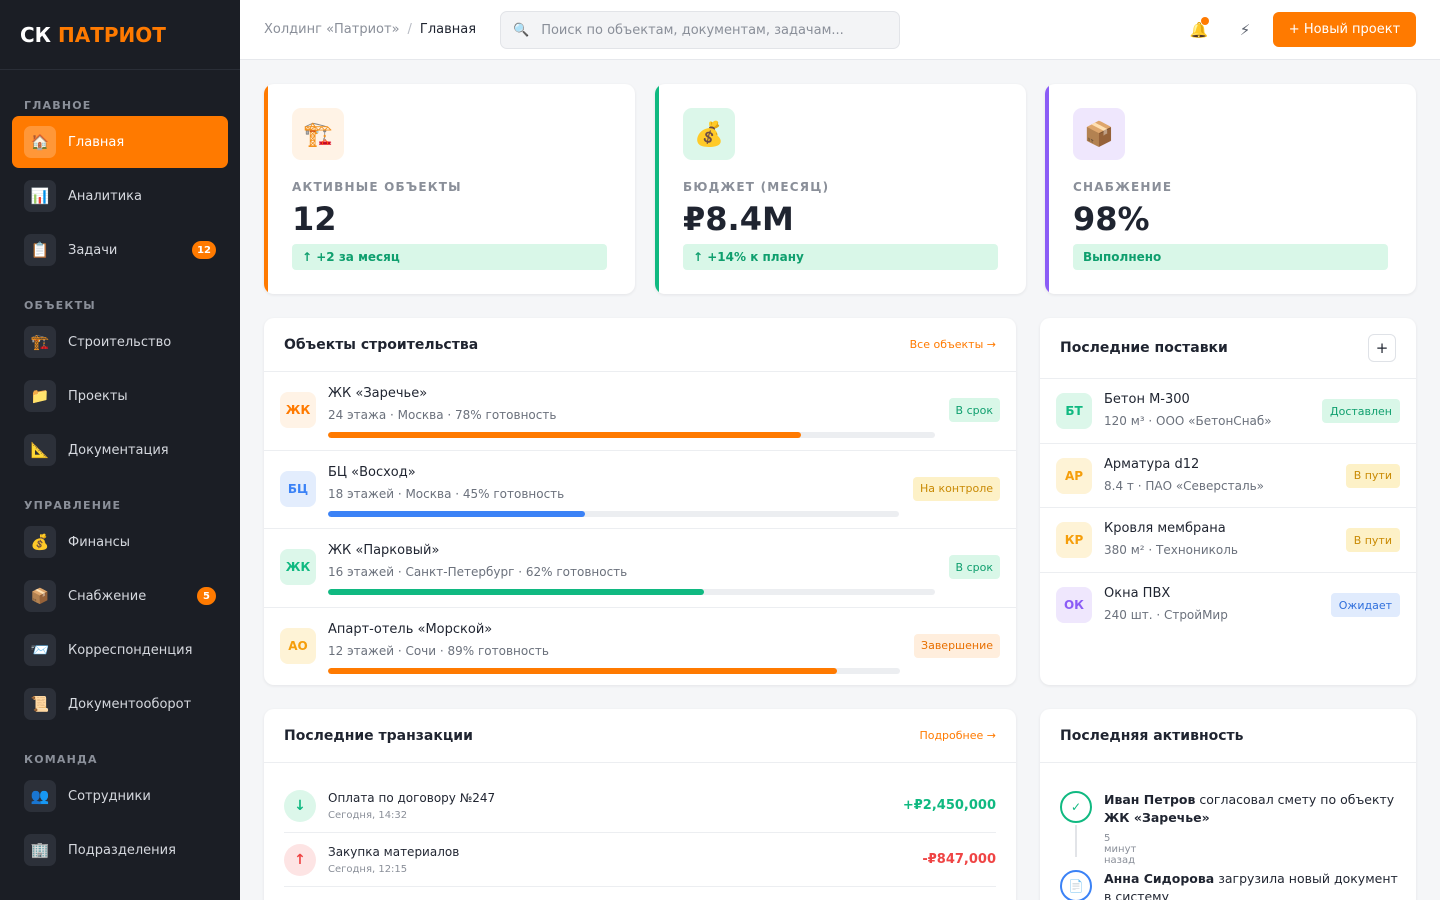  I want to click on money-bag-icon: 💰, so click(709, 134).